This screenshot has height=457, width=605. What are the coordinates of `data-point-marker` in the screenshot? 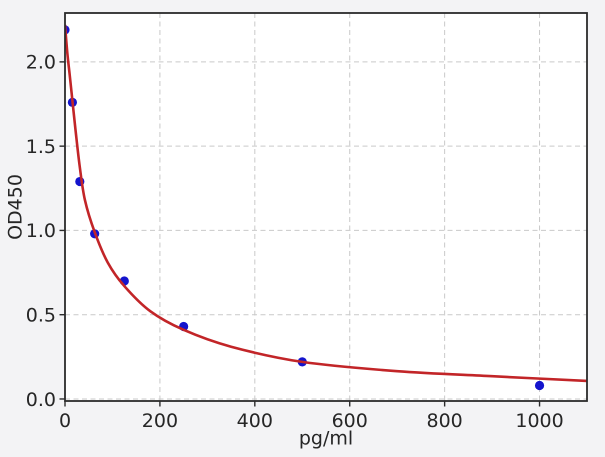 It's located at (539, 385).